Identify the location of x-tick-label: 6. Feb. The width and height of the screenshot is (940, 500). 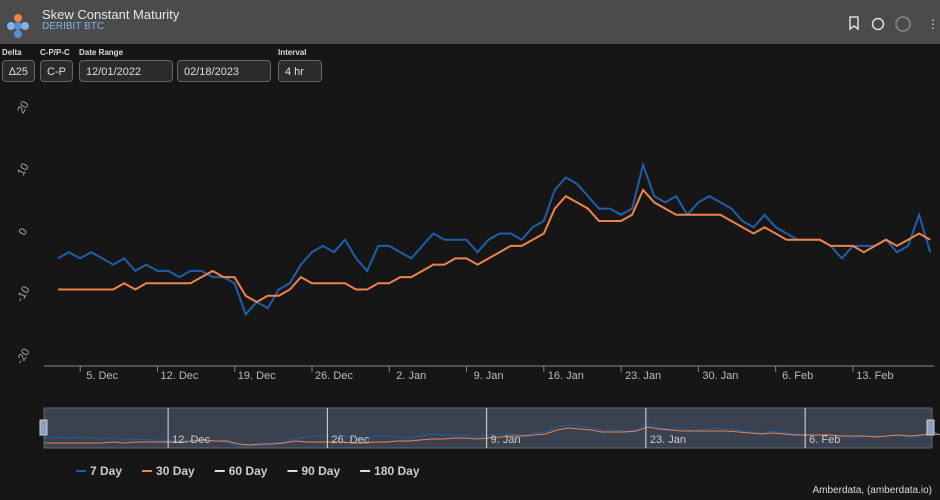
(797, 376).